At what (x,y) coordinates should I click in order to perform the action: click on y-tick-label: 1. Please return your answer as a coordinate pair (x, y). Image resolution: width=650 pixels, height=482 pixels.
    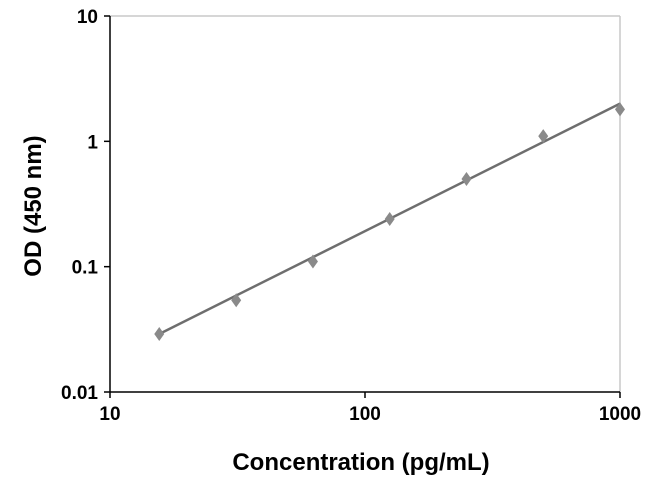
    Looking at the image, I should click on (92, 142).